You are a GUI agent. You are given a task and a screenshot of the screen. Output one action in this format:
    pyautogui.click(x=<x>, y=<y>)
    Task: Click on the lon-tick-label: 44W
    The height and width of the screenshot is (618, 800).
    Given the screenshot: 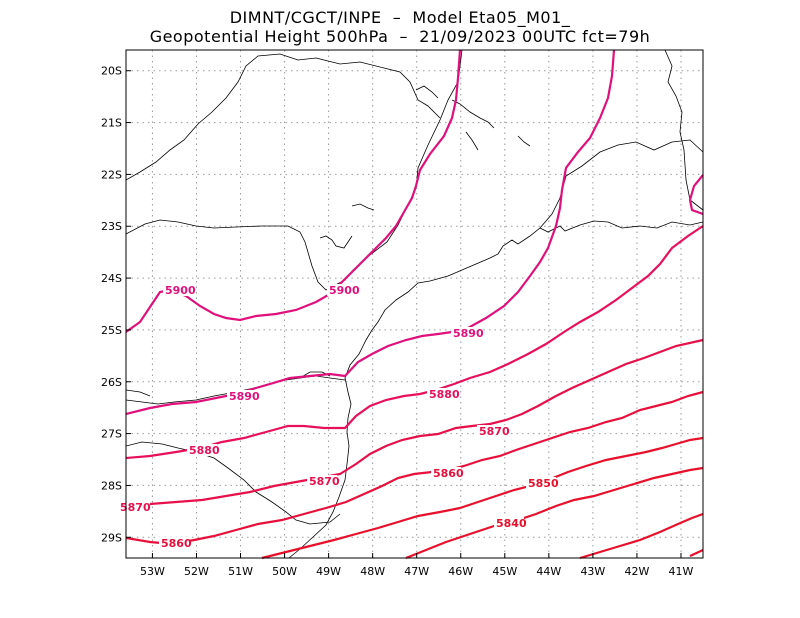 What is the action you would take?
    pyautogui.click(x=548, y=571)
    